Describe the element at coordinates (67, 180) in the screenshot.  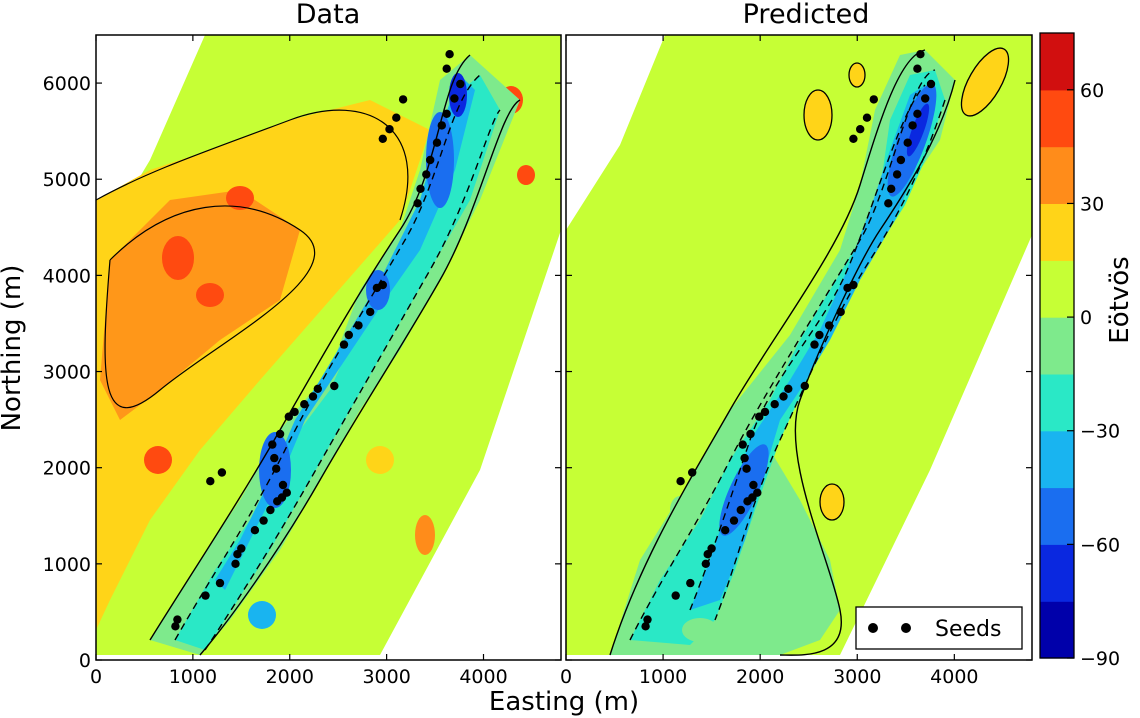
I see `data-y-tick-label: 5000` at that location.